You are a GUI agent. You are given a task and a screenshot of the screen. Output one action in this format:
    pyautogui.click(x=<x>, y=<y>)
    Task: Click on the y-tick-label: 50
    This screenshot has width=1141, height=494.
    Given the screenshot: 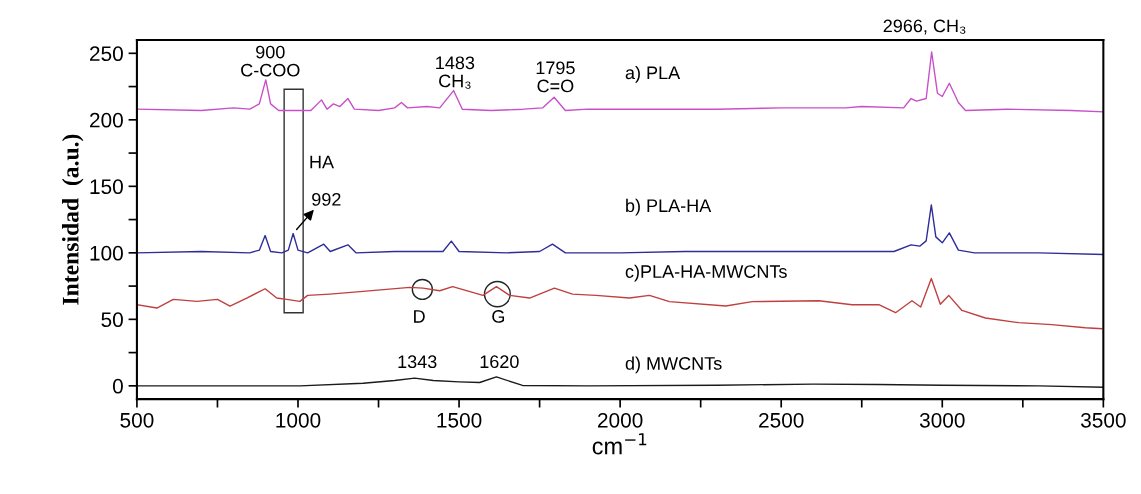 What is the action you would take?
    pyautogui.click(x=112, y=320)
    